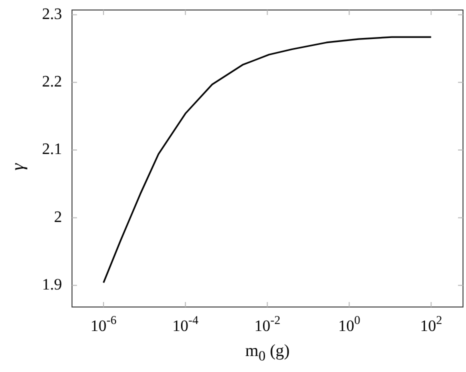  I want to click on y-tick-label: 2.3, so click(52, 14).